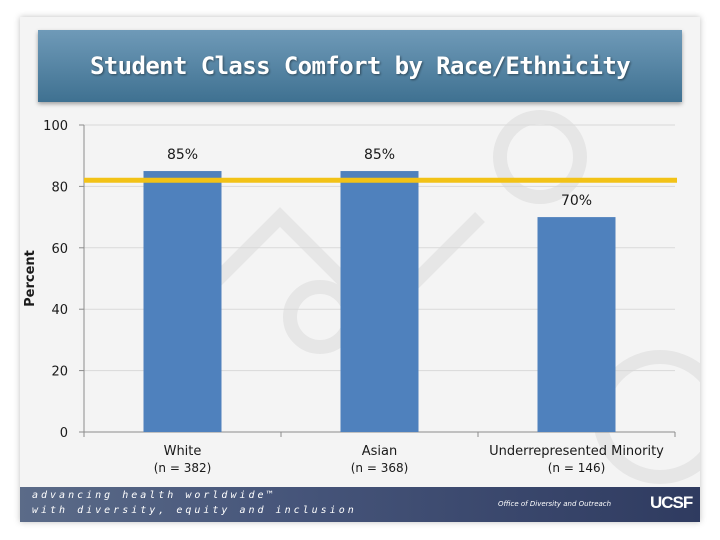 Image resolution: width=720 pixels, height=540 pixels. What do you see at coordinates (30, 278) in the screenshot?
I see `y-axis-label: Percent` at bounding box center [30, 278].